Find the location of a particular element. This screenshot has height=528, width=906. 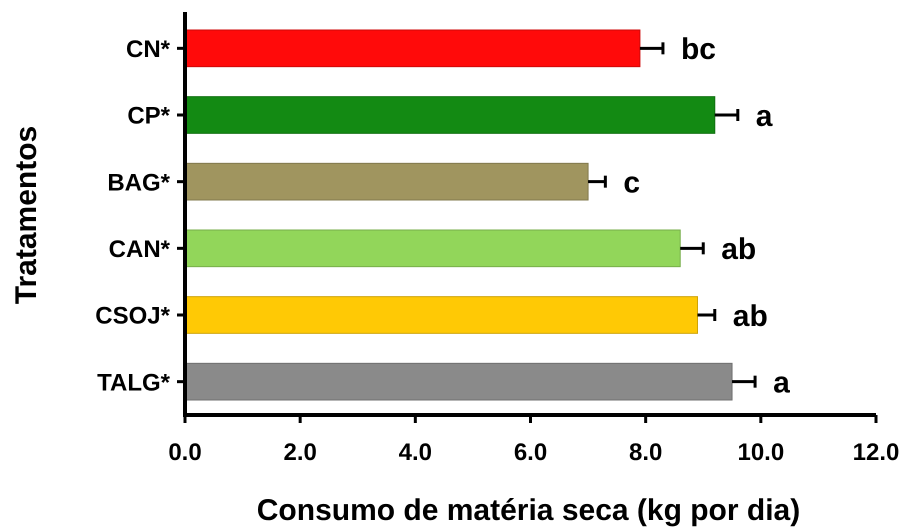

x-tick-label: 10.0 is located at coordinates (760, 452).